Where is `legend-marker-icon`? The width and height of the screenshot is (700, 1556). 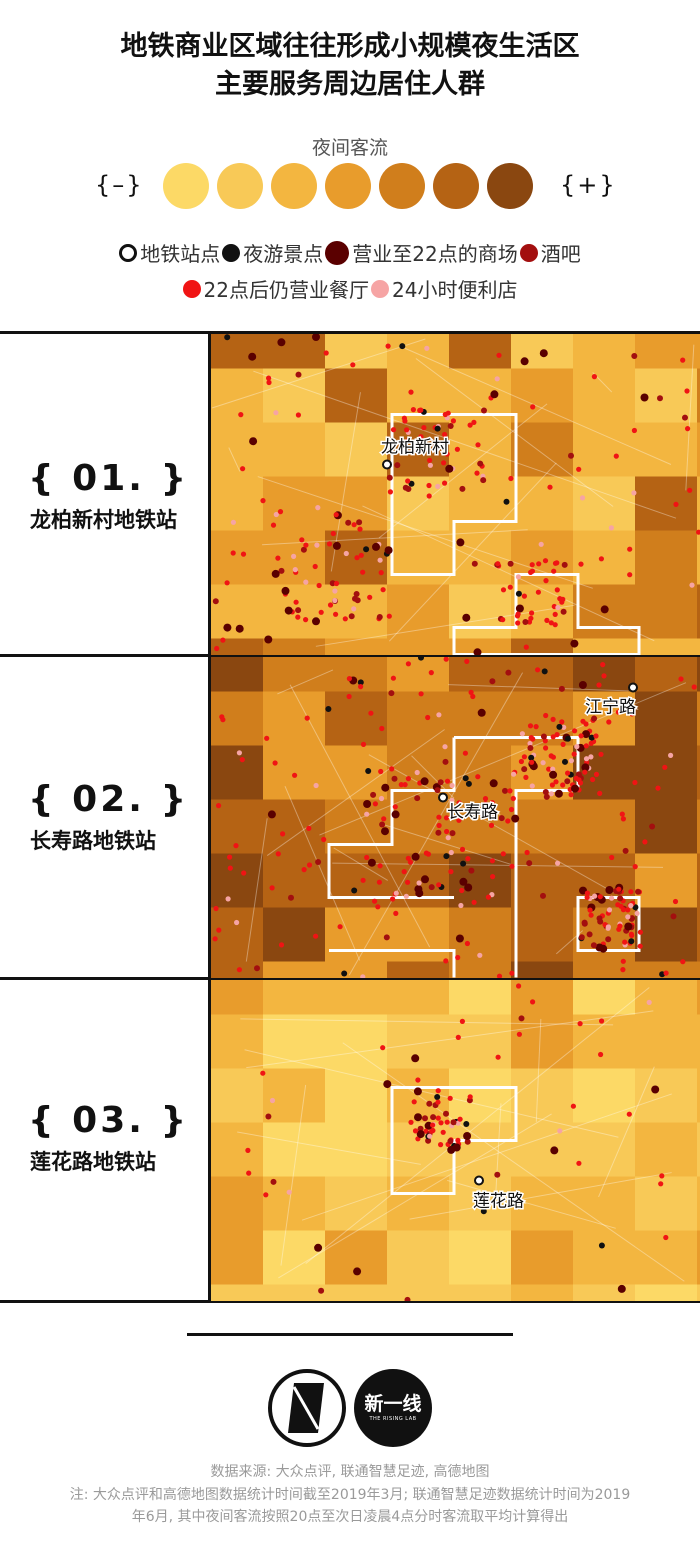 legend-marker-icon is located at coordinates (231, 252).